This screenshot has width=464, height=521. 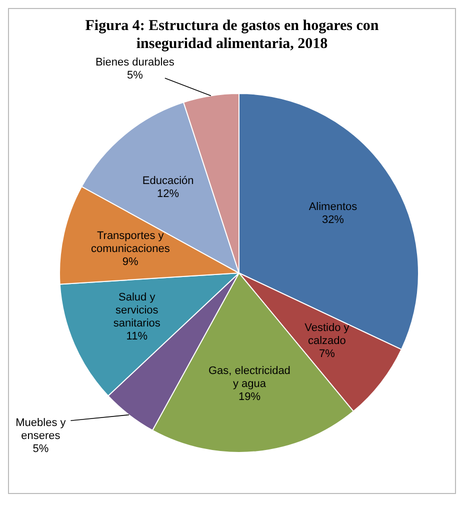 What do you see at coordinates (168, 180) in the screenshot?
I see `slice-label: Educación` at bounding box center [168, 180].